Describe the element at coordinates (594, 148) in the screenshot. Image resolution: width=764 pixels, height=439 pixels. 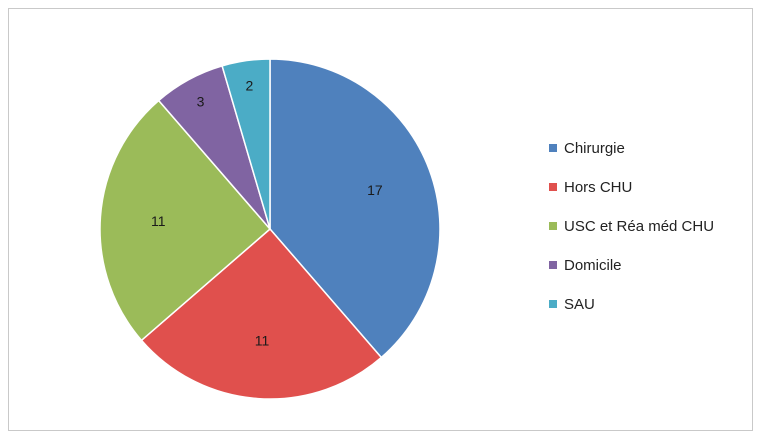
I see `legend-label-chirurgie: Chirurgie` at that location.